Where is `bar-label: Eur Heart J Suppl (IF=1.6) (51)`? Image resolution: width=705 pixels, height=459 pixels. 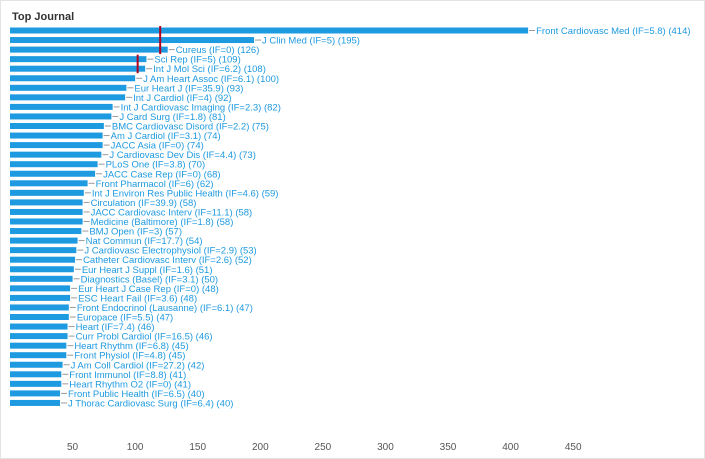
bar-label: Eur Heart J Suppl (IF=1.6) (51) is located at coordinates (147, 270).